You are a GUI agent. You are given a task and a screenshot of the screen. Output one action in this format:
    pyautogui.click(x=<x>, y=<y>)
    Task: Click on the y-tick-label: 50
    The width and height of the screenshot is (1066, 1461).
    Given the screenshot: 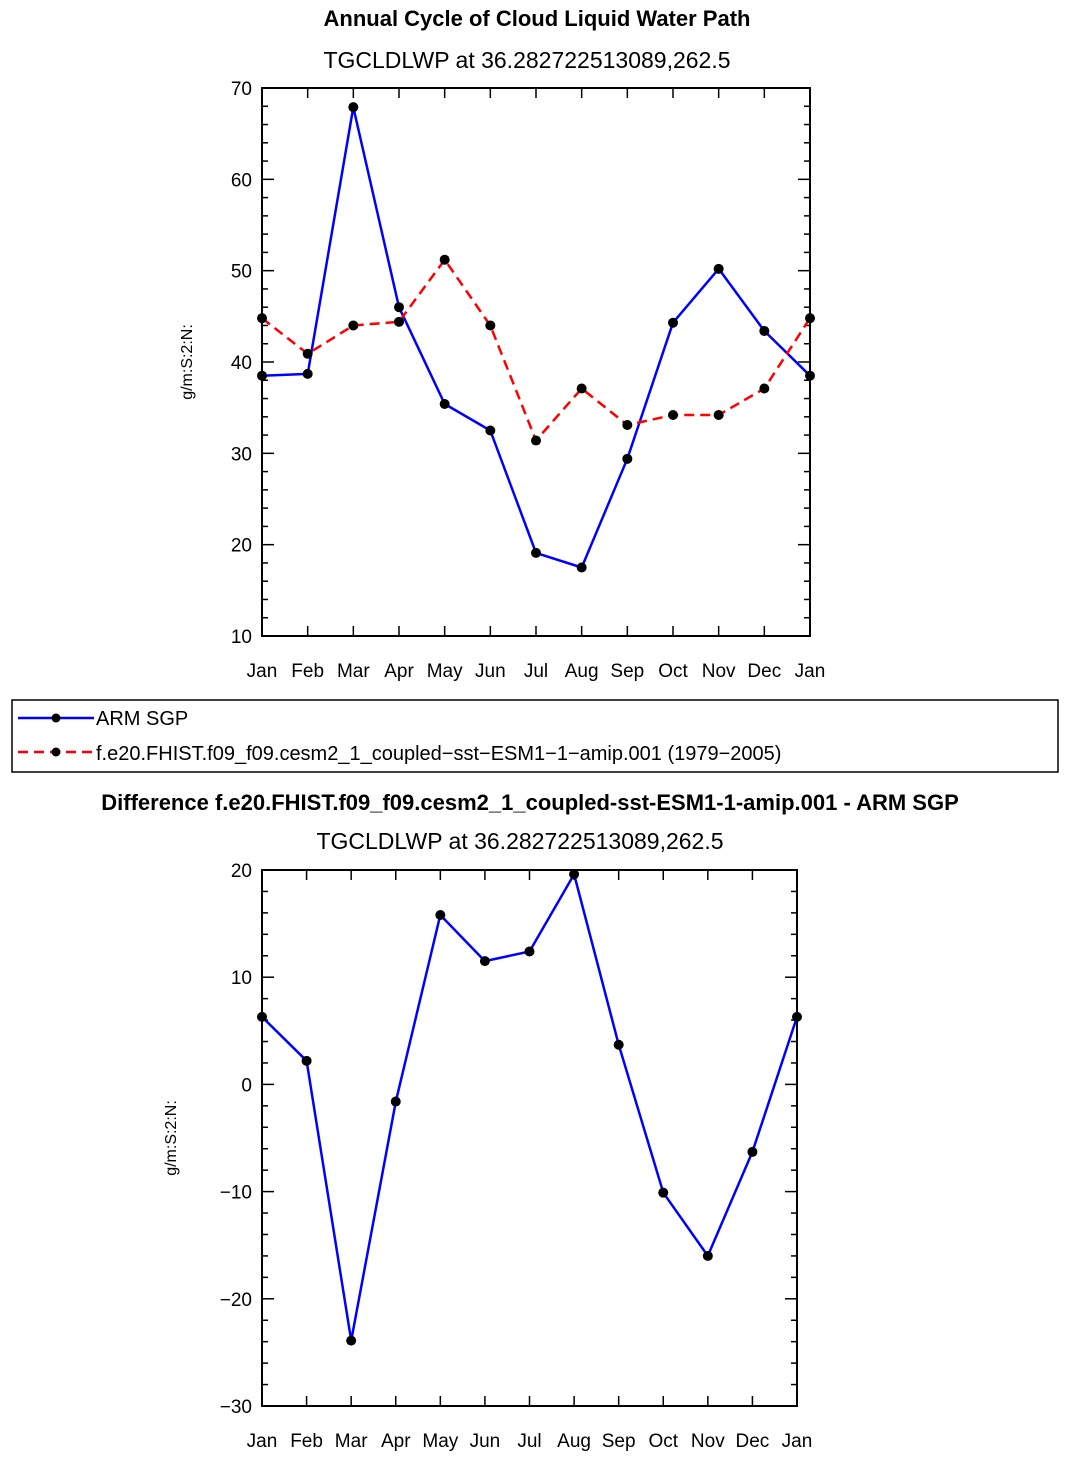 What is the action you would take?
    pyautogui.click(x=241, y=272)
    